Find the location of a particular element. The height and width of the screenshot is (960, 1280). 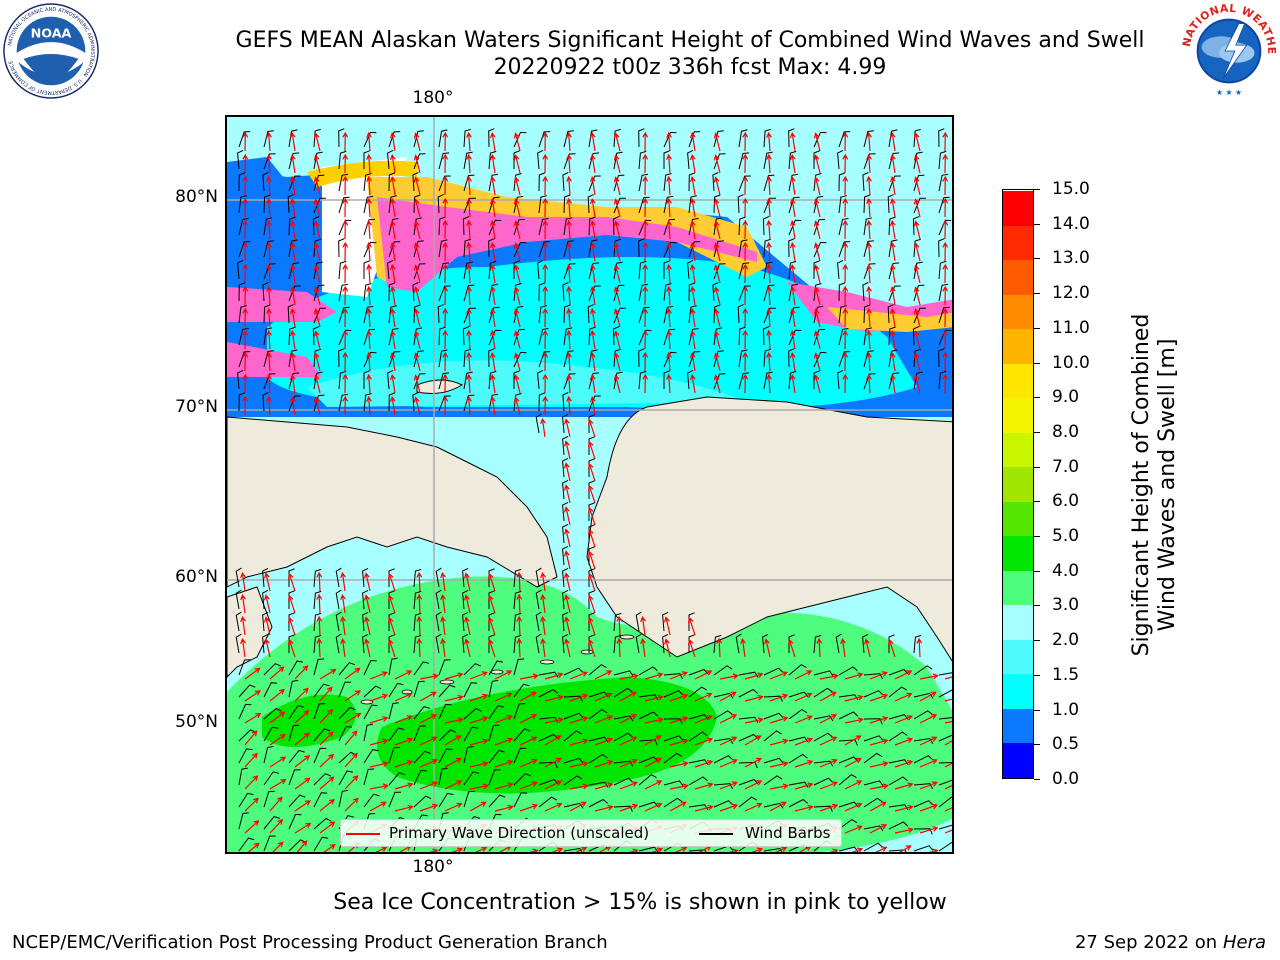

nws-logo: NATIONAL WEATHER SERVICE ★ ★ ★ is located at coordinates (1229, 49).